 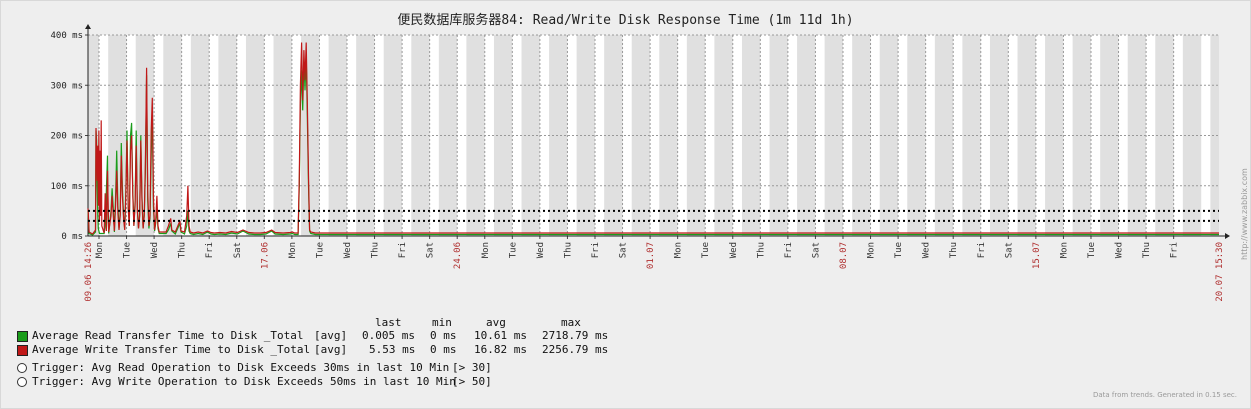 What do you see at coordinates (1164, 395) in the screenshot?
I see `footer-note: Data from trends. Generated in 0.15 sec.` at bounding box center [1164, 395].